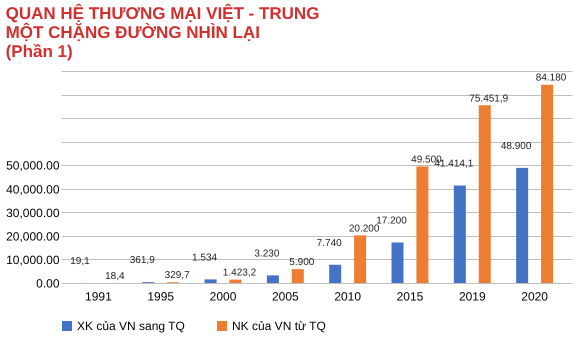 The image size is (577, 337). What do you see at coordinates (239, 273) in the screenshot?
I see `data-label: 1.423,2` at bounding box center [239, 273].